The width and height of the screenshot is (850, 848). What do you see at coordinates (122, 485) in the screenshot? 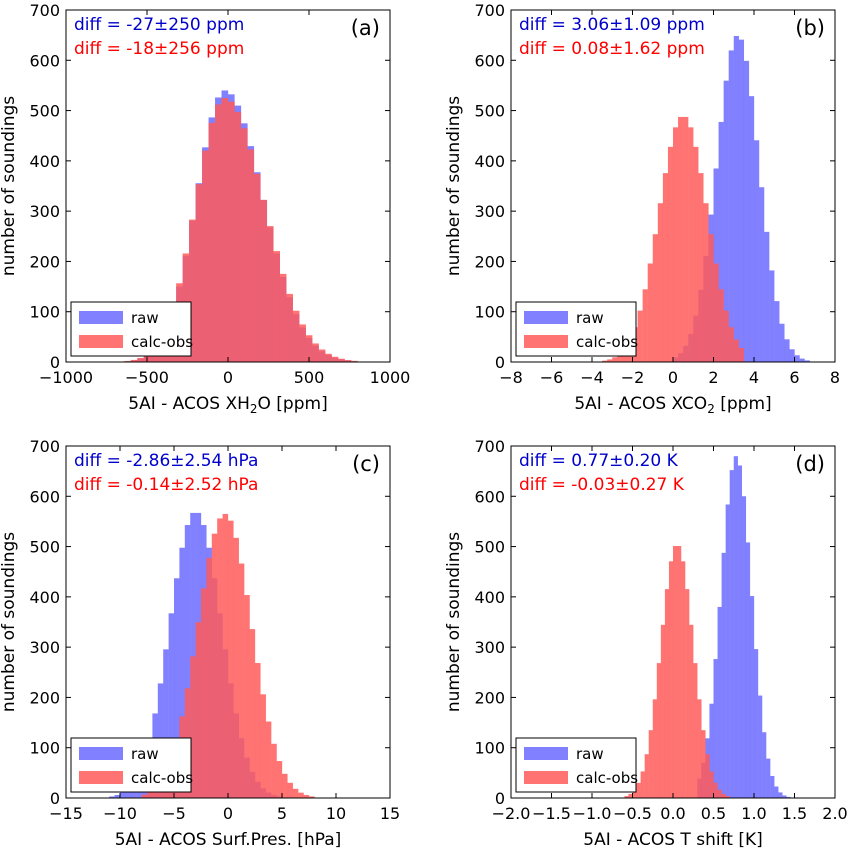
I see `stat-mean: diff = -0.14` at bounding box center [122, 485].